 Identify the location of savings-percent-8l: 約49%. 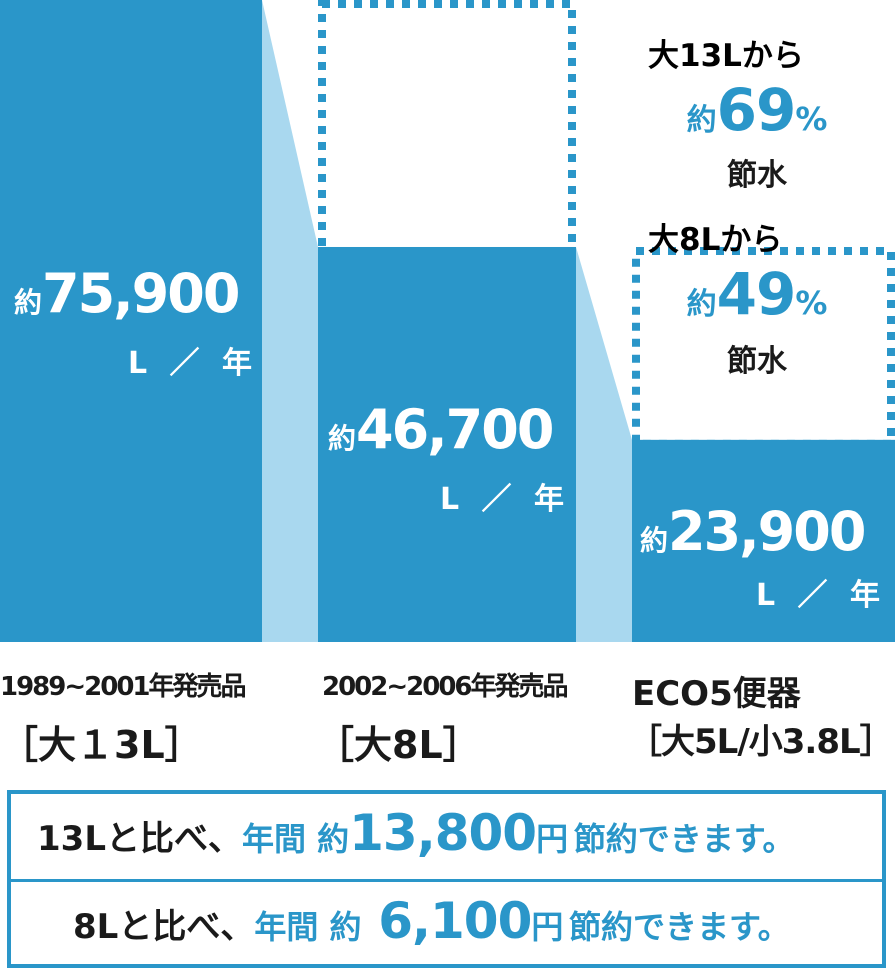
(757, 294).